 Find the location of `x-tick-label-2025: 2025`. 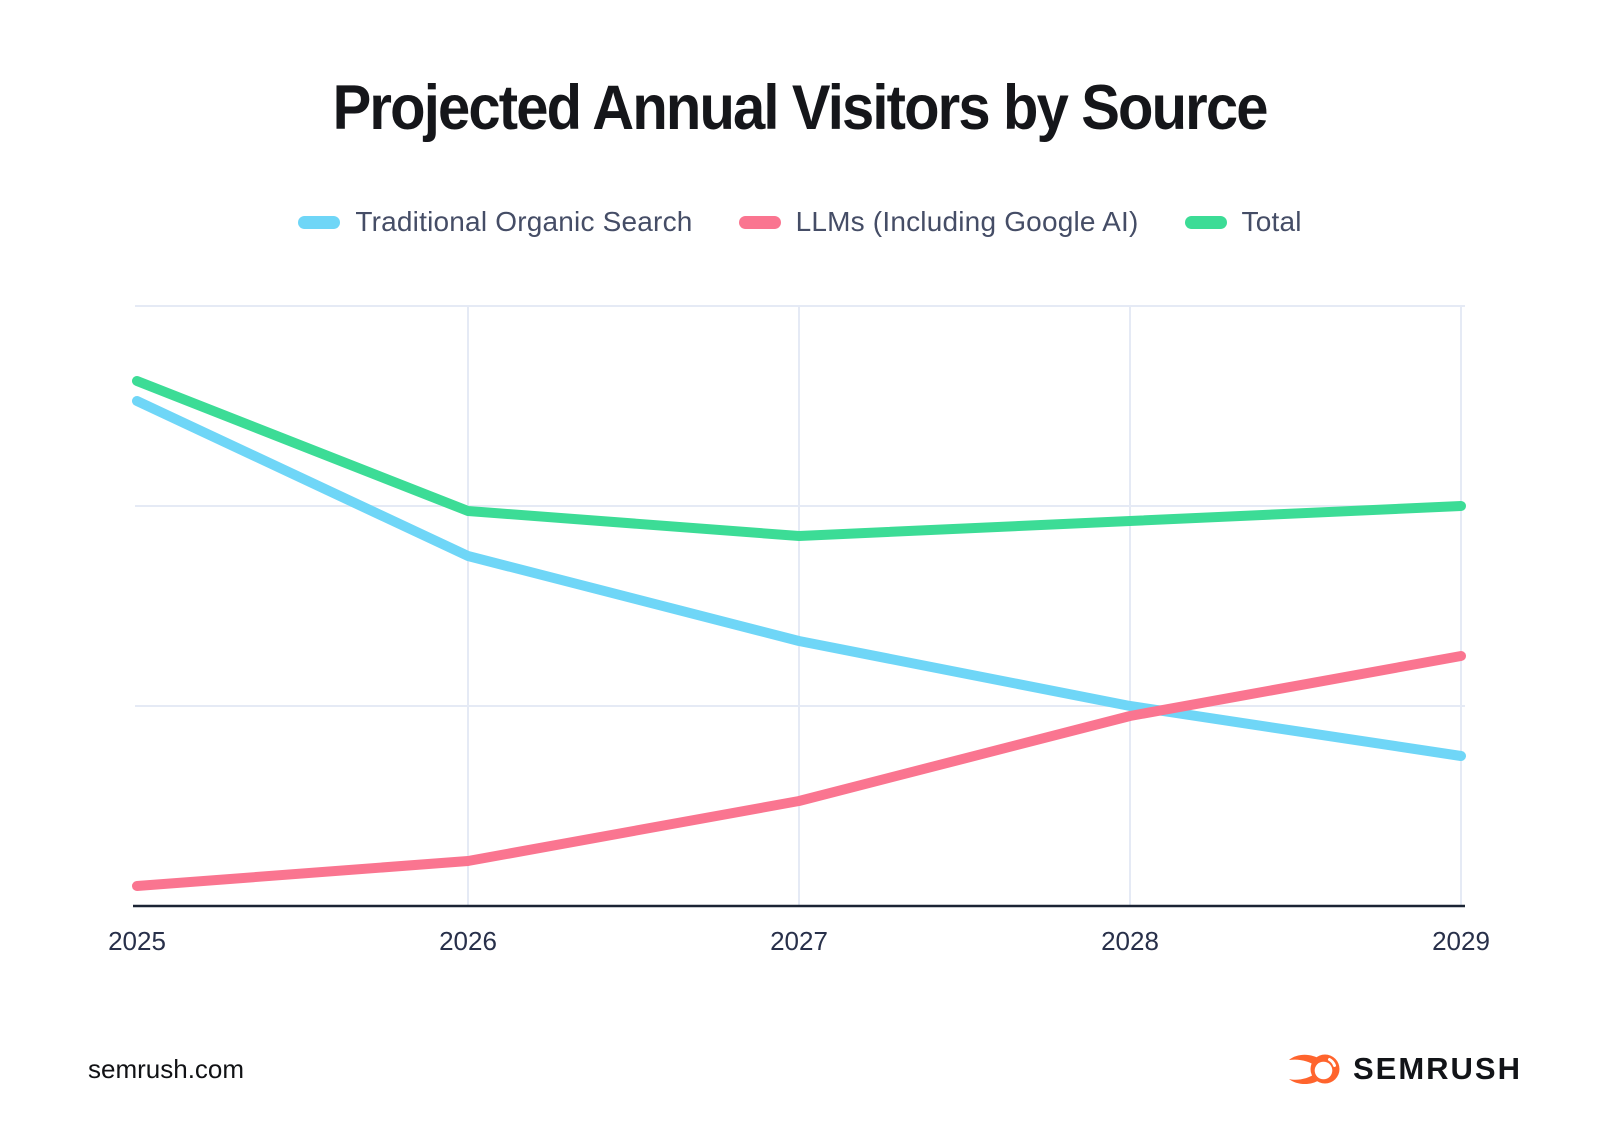

x-tick-label-2025: 2025 is located at coordinates (137, 941).